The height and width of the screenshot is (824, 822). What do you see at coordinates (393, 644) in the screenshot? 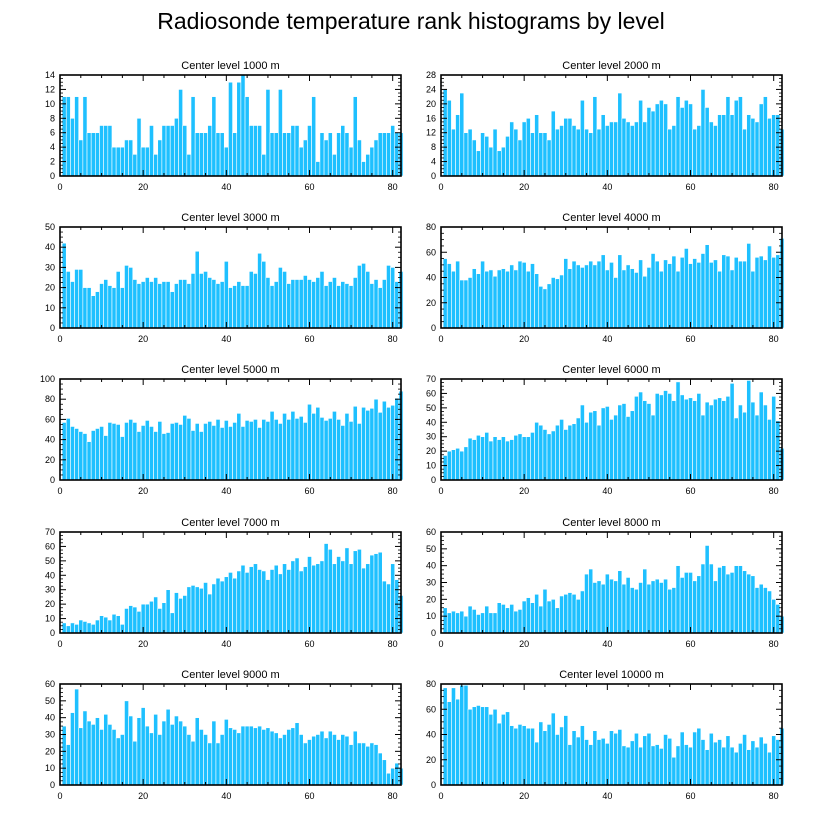
I see `panel-6-xtick-label: 80` at bounding box center [393, 644].